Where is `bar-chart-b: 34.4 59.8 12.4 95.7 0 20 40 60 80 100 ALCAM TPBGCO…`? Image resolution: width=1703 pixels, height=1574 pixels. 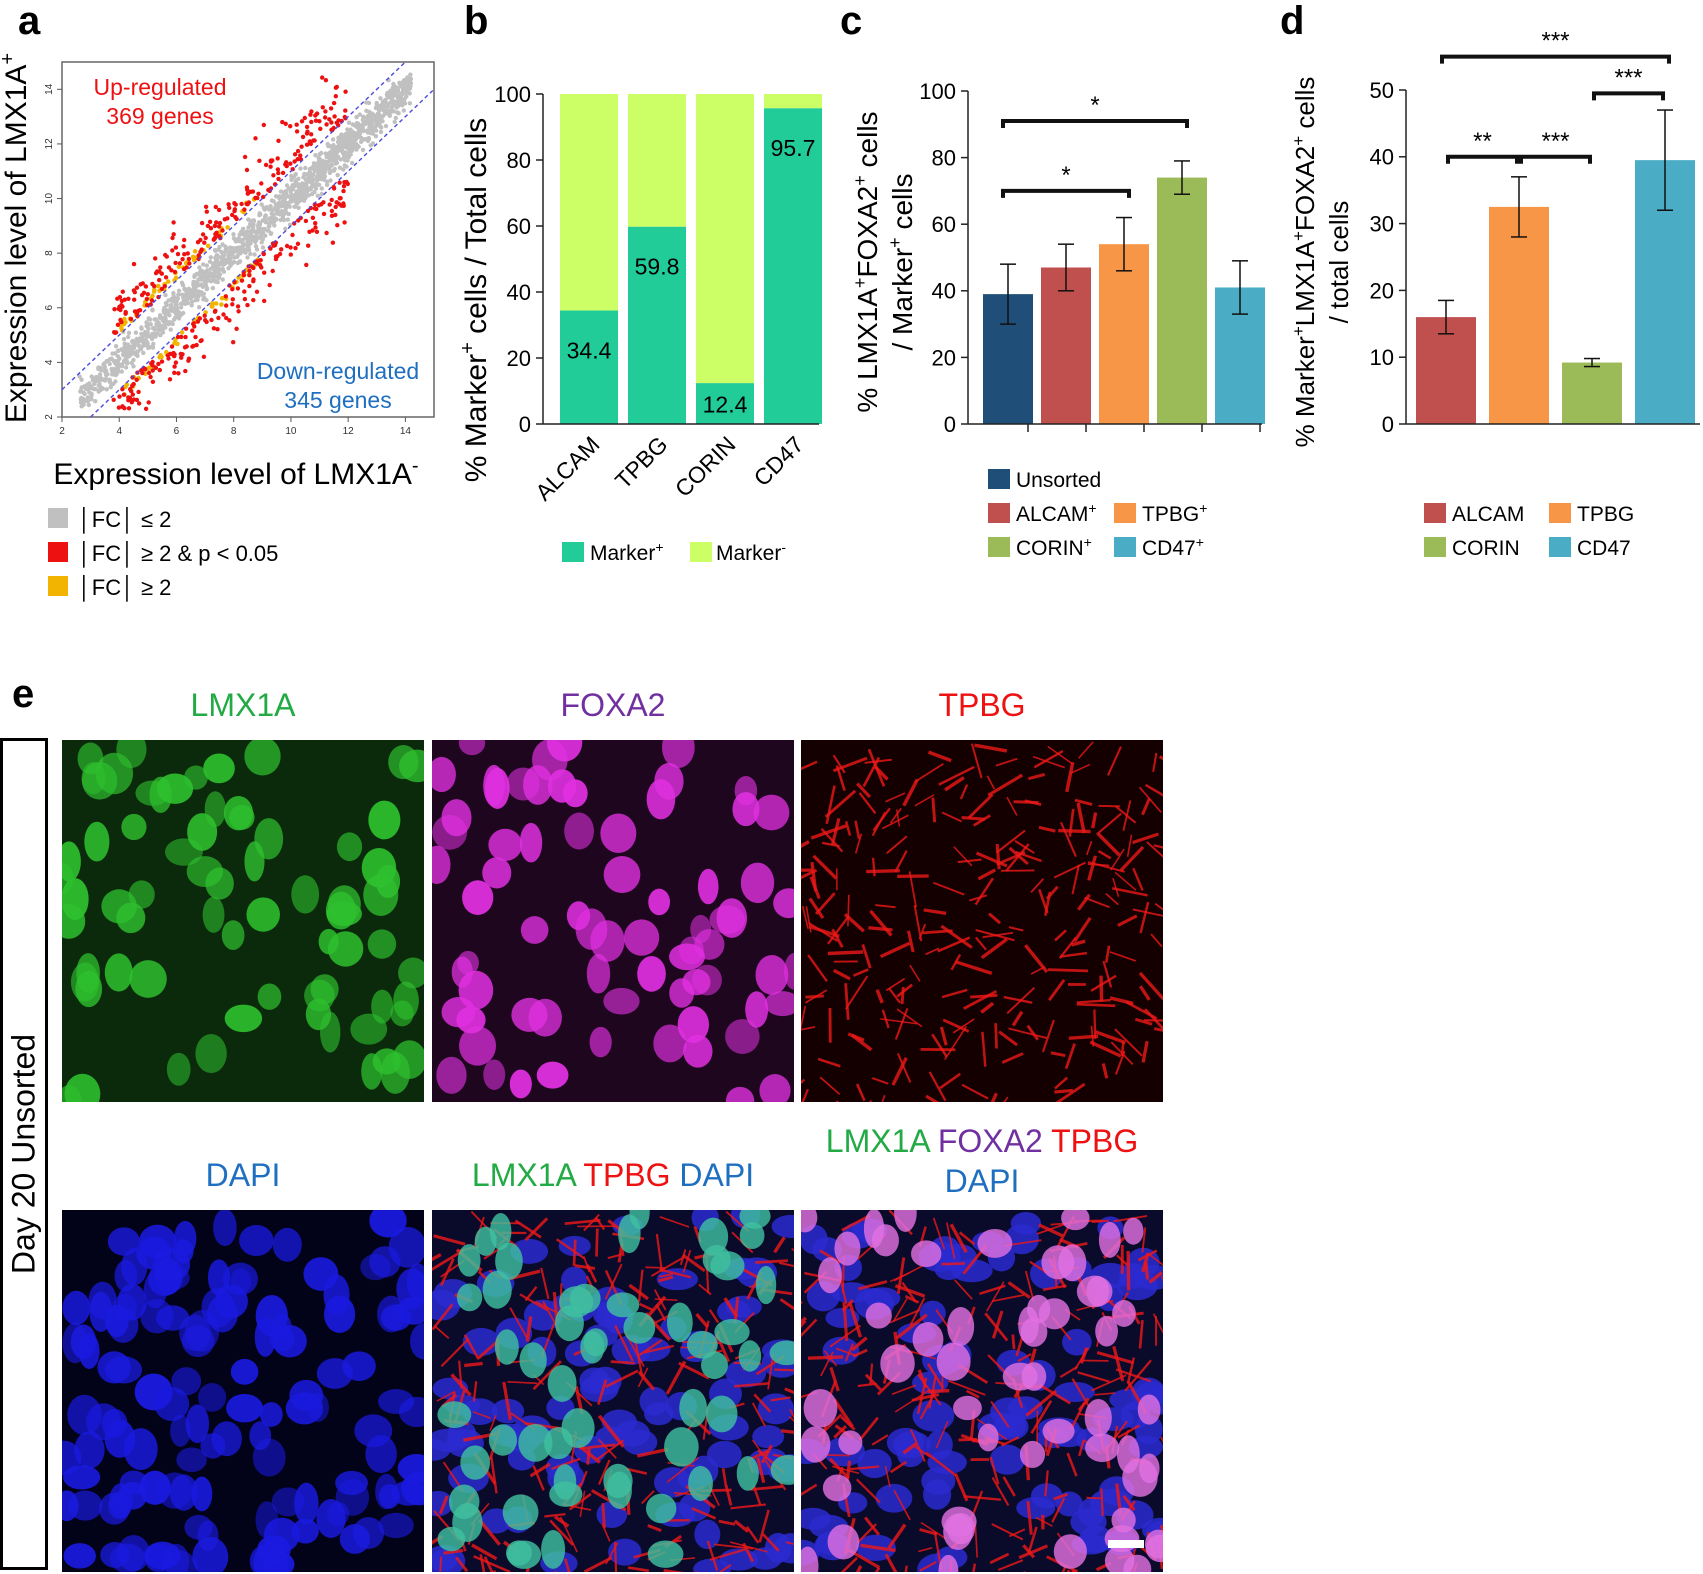 bar-chart-b: 34.4 59.8 12.4 95.7 0 20 40 60 80 100 ALCAM TPBGCO… is located at coordinates (639, 323).